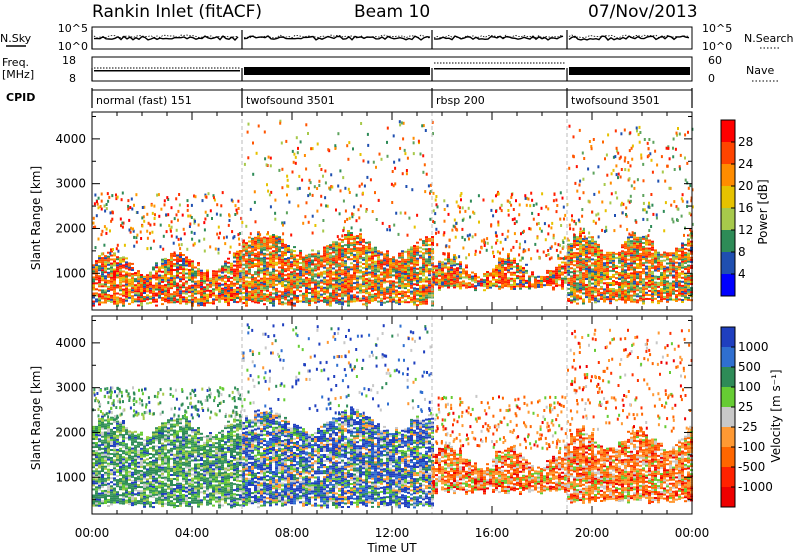 The width and height of the screenshot is (800, 554). Describe the element at coordinates (290, 100) in the screenshot. I see `cpid-segment-label: twofsound 3501` at that location.